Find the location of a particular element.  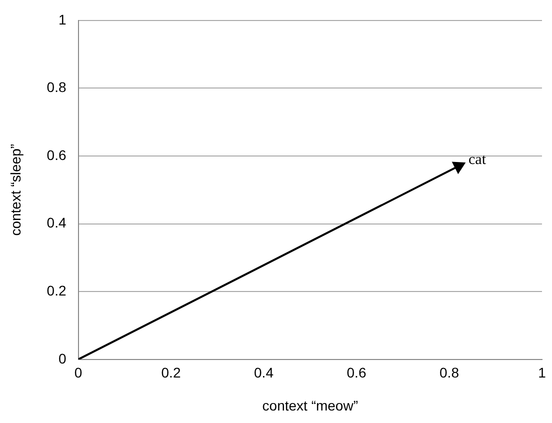

y-tick-label: 0.4 is located at coordinates (56, 222).